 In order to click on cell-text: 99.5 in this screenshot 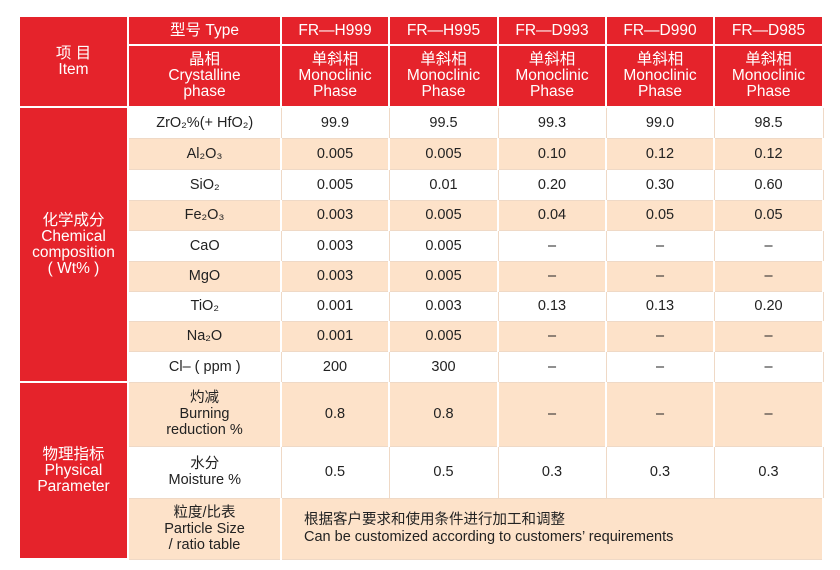, I will do `click(443, 122)`.